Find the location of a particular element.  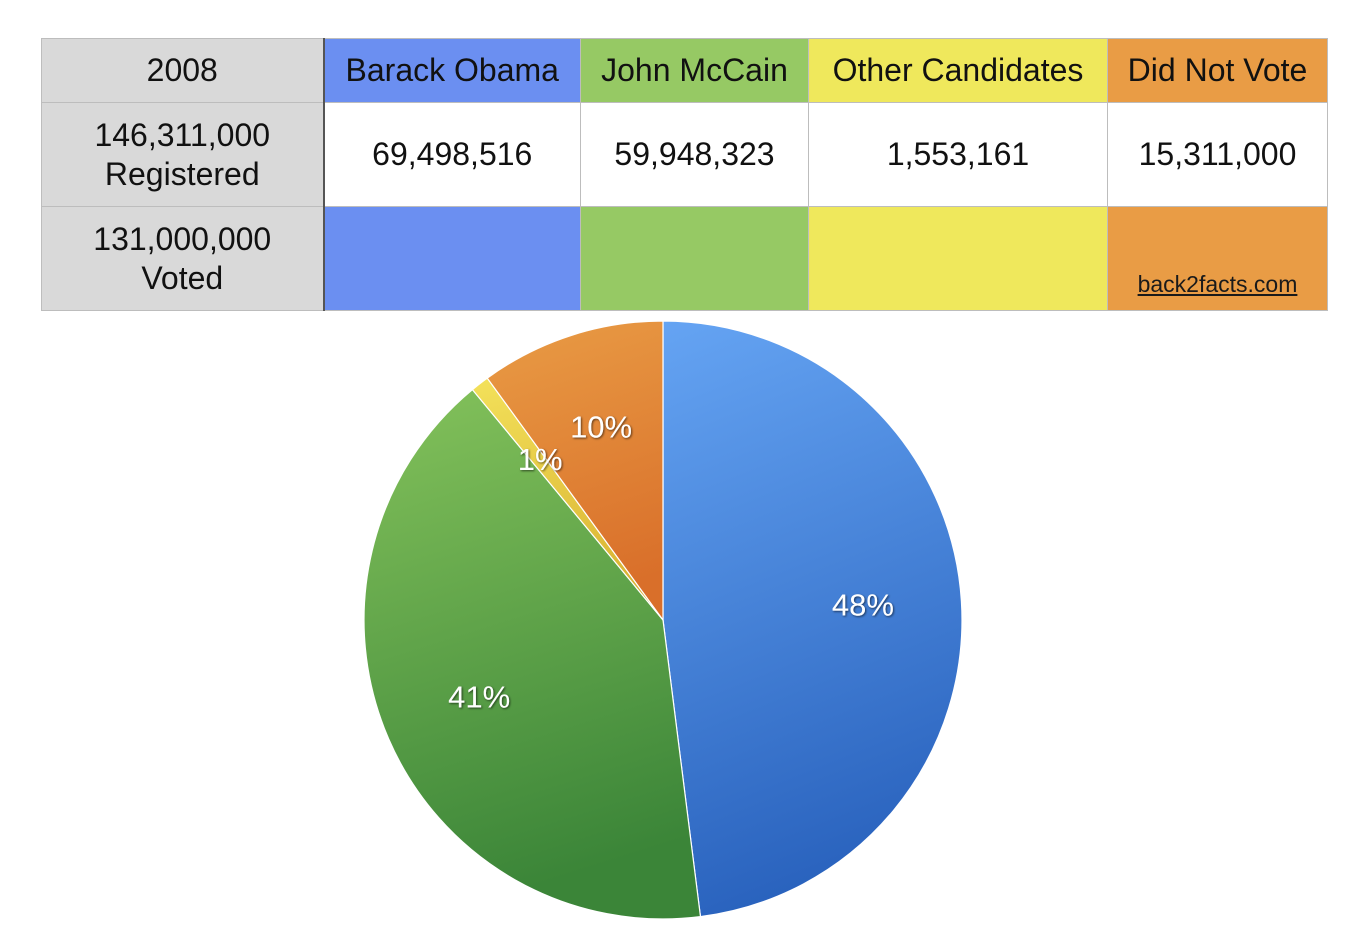

pie-label-other: 1% is located at coordinates (540, 459).